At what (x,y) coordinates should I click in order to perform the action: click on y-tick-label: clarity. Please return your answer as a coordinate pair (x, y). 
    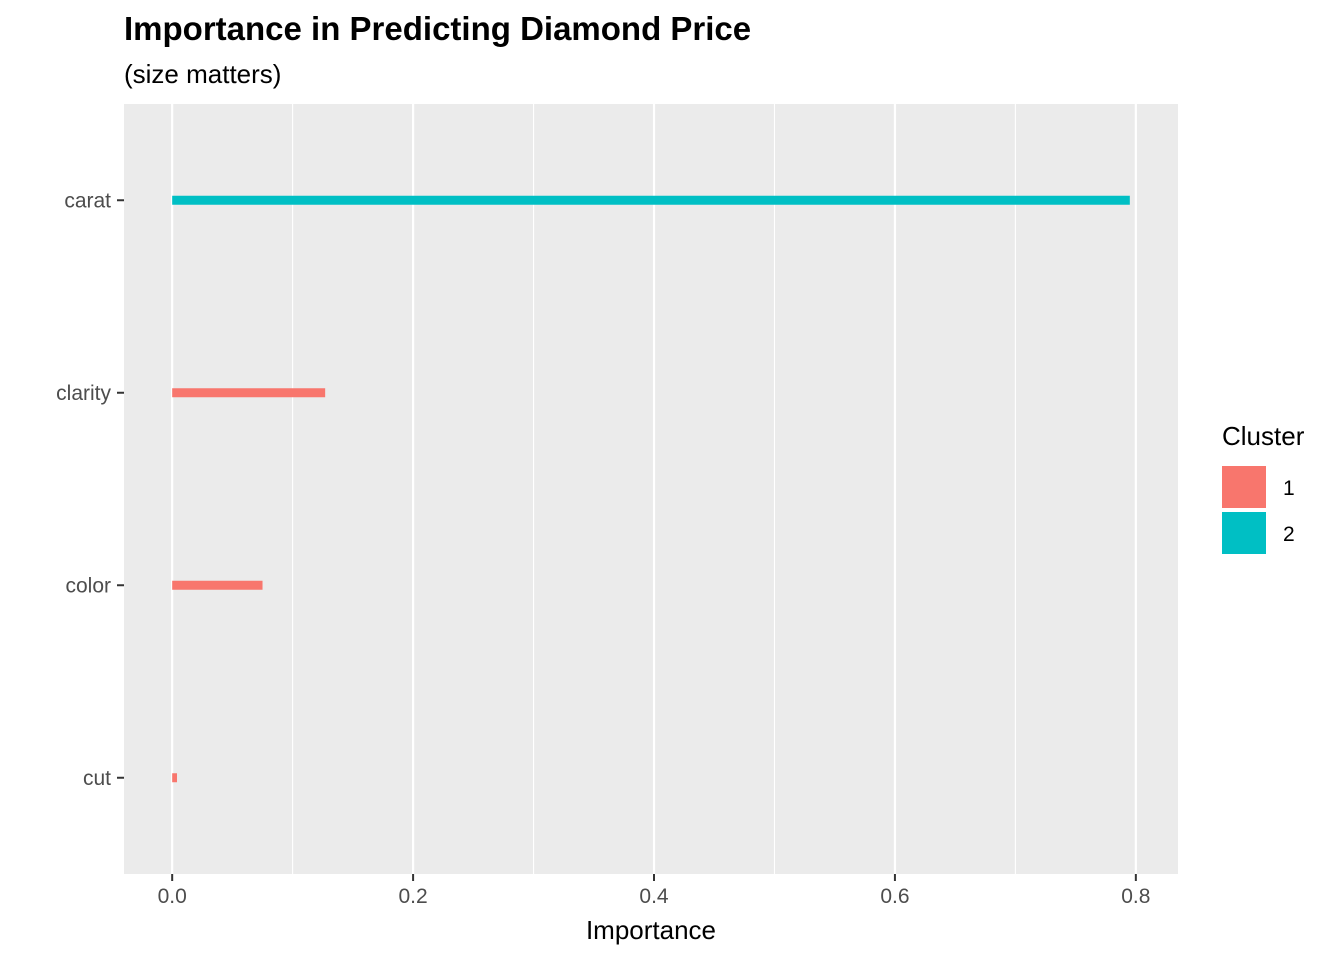
    Looking at the image, I should click on (83, 393).